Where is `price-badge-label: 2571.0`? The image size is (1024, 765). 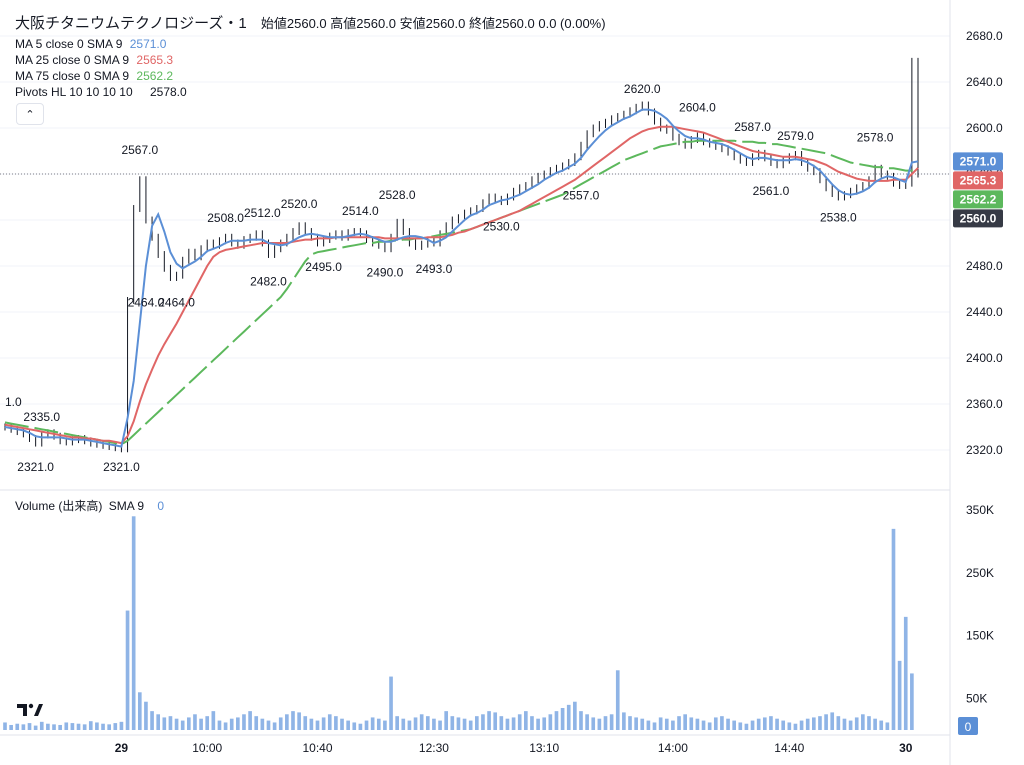 price-badge-label: 2571.0 is located at coordinates (978, 161).